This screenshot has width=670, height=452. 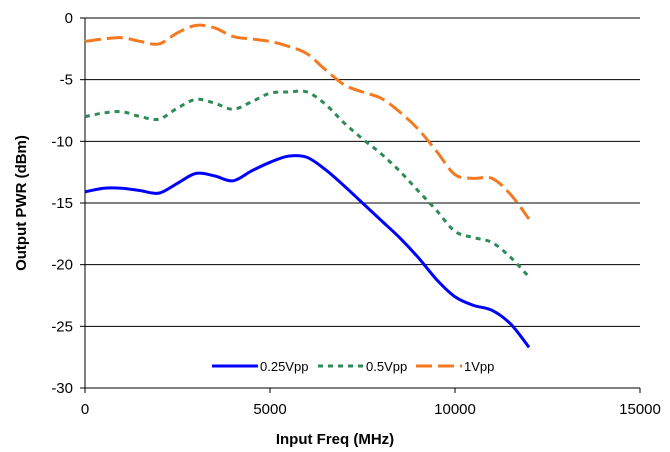 What do you see at coordinates (69, 18) in the screenshot?
I see `y-tick-label-0: 0` at bounding box center [69, 18].